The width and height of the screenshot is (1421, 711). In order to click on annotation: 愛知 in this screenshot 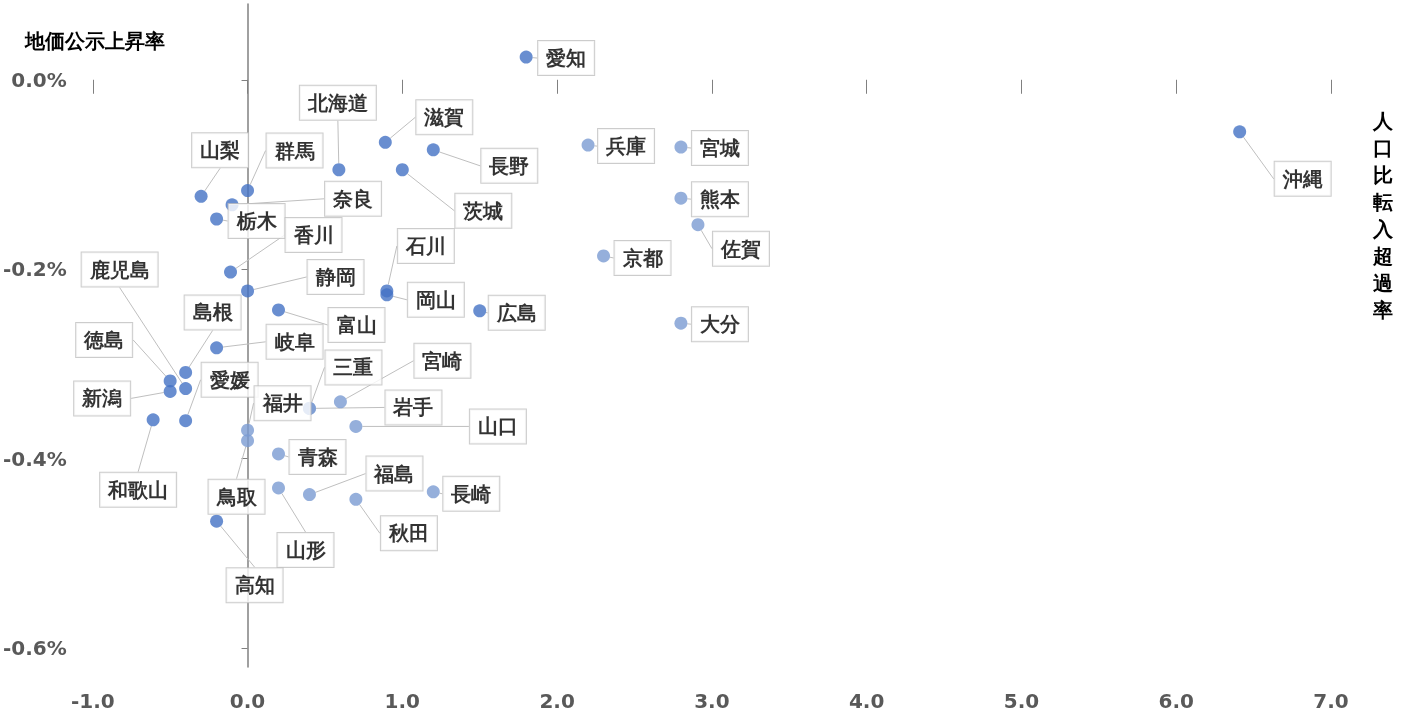, I will do `click(566, 58)`.